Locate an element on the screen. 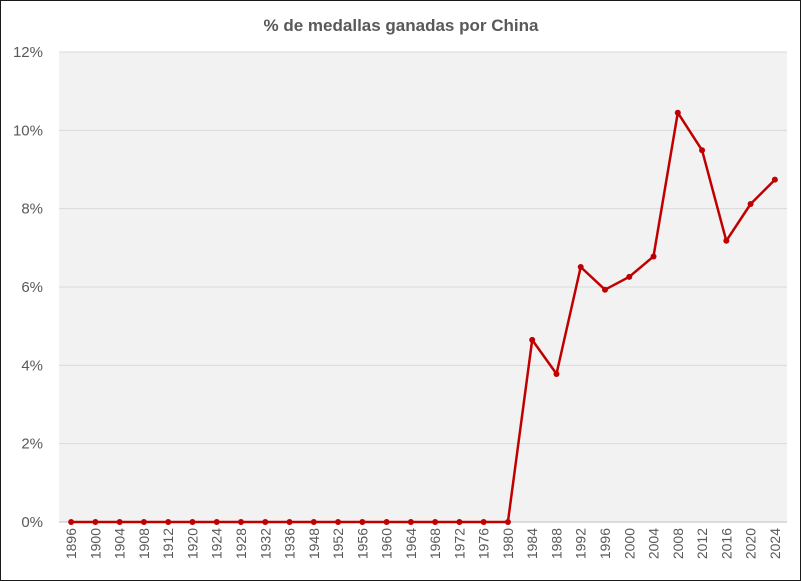 The height and width of the screenshot is (581, 801). x-tick-label: 2008 is located at coordinates (678, 543).